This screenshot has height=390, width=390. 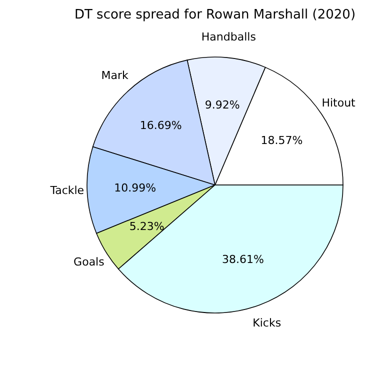 I want to click on chart-title: DT score spread for Rowan Marshall (2020), so click(x=215, y=15).